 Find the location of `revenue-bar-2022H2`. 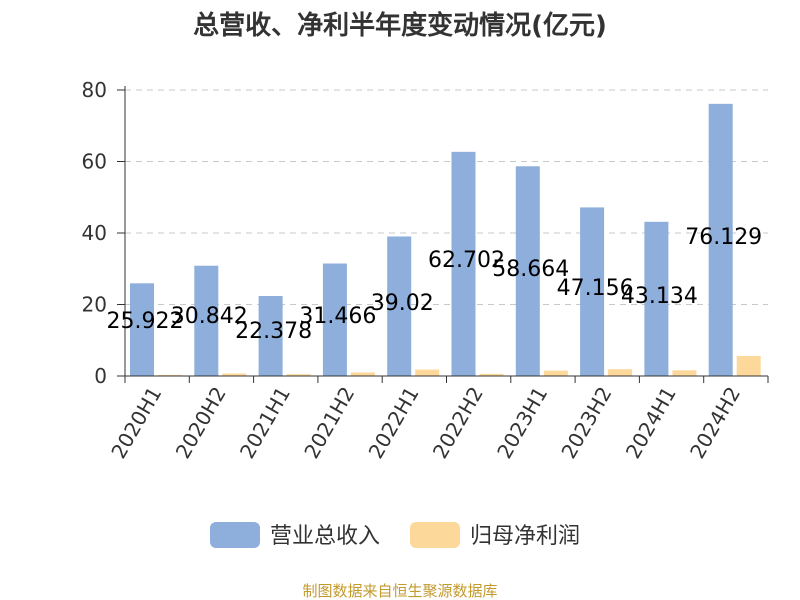

revenue-bar-2022H2 is located at coordinates (463, 263).